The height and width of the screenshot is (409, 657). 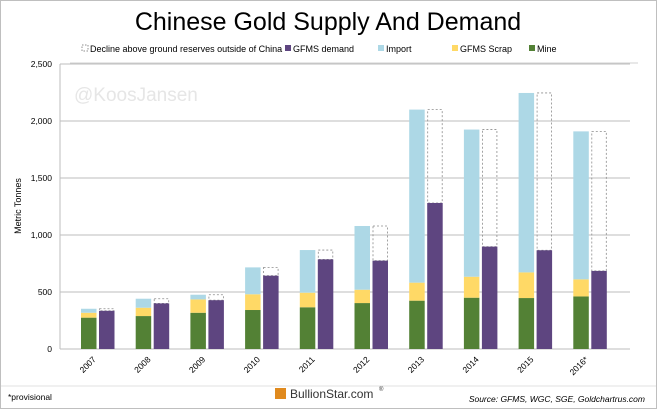 I want to click on legend-label: GFMS Scrap, so click(x=486, y=49).